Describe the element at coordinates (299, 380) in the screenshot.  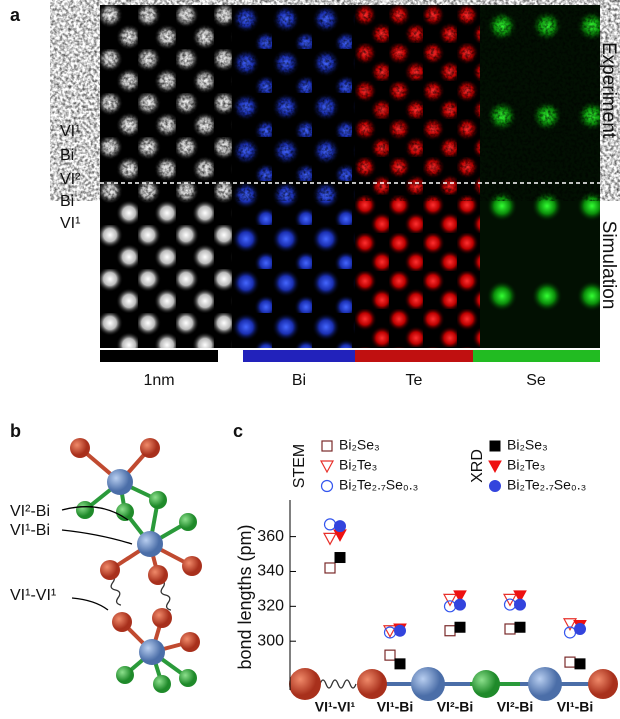
I see `scale-label: Bi` at that location.